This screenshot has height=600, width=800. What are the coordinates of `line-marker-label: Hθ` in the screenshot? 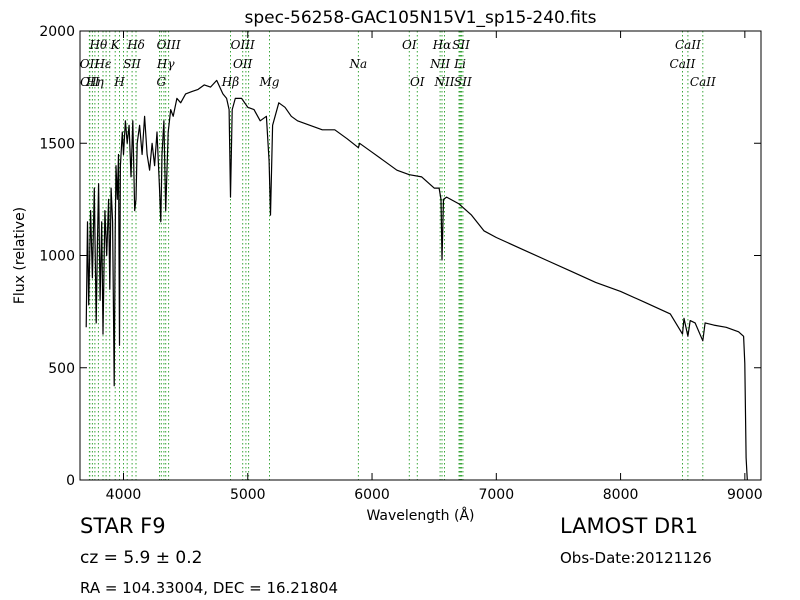 It's located at (98, 45).